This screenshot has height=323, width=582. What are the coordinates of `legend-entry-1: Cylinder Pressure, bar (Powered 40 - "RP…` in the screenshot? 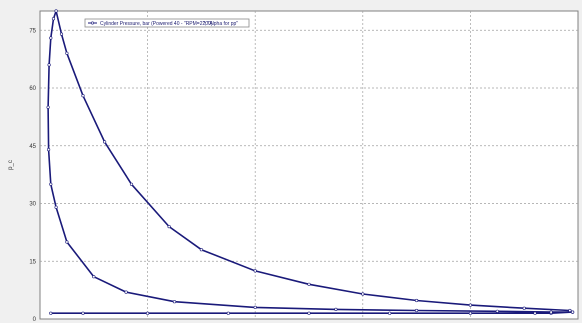 It's located at (156, 24).